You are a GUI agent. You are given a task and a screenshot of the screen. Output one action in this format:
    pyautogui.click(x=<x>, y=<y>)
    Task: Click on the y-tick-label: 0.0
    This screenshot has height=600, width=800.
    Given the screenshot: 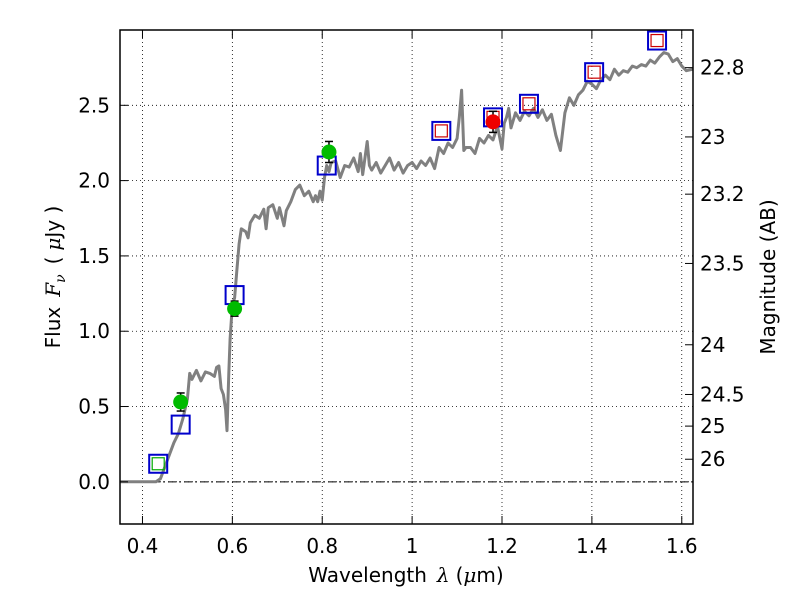 What is the action you would take?
    pyautogui.click(x=94, y=482)
    